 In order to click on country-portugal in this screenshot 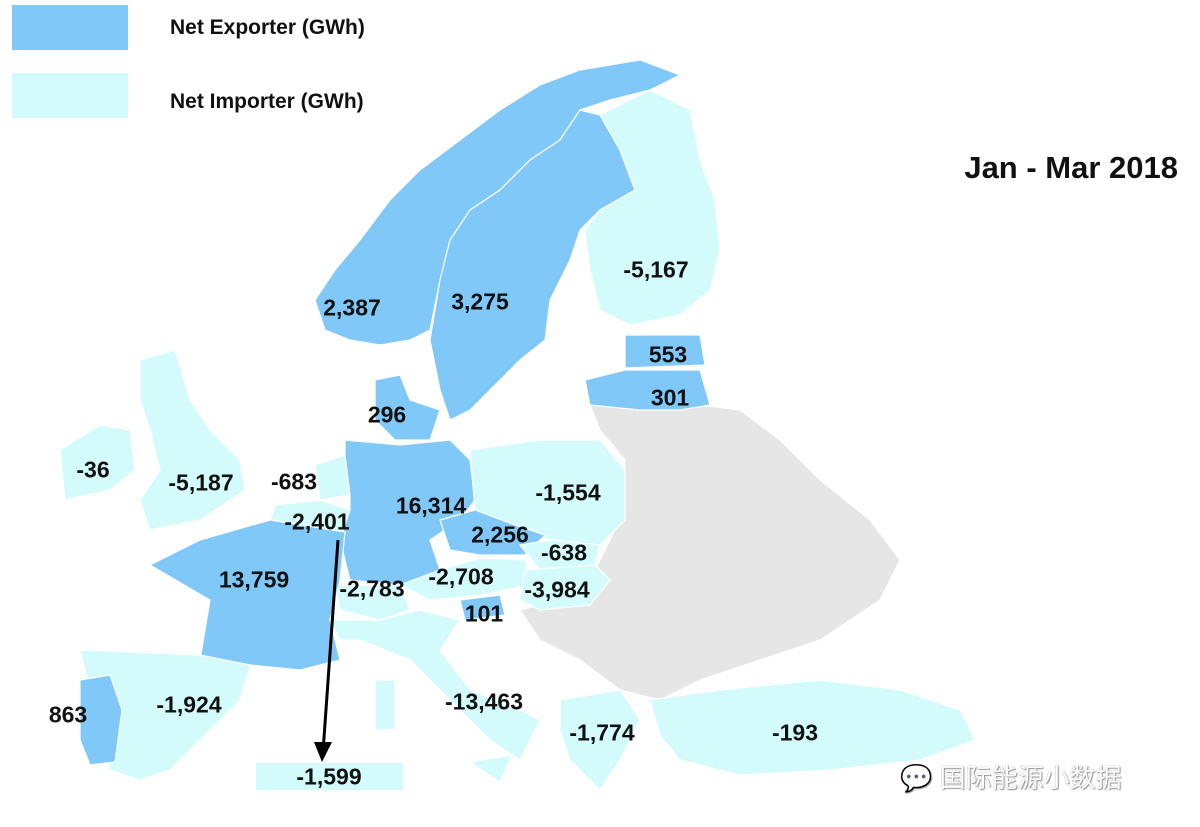, I will do `click(101, 720)`.